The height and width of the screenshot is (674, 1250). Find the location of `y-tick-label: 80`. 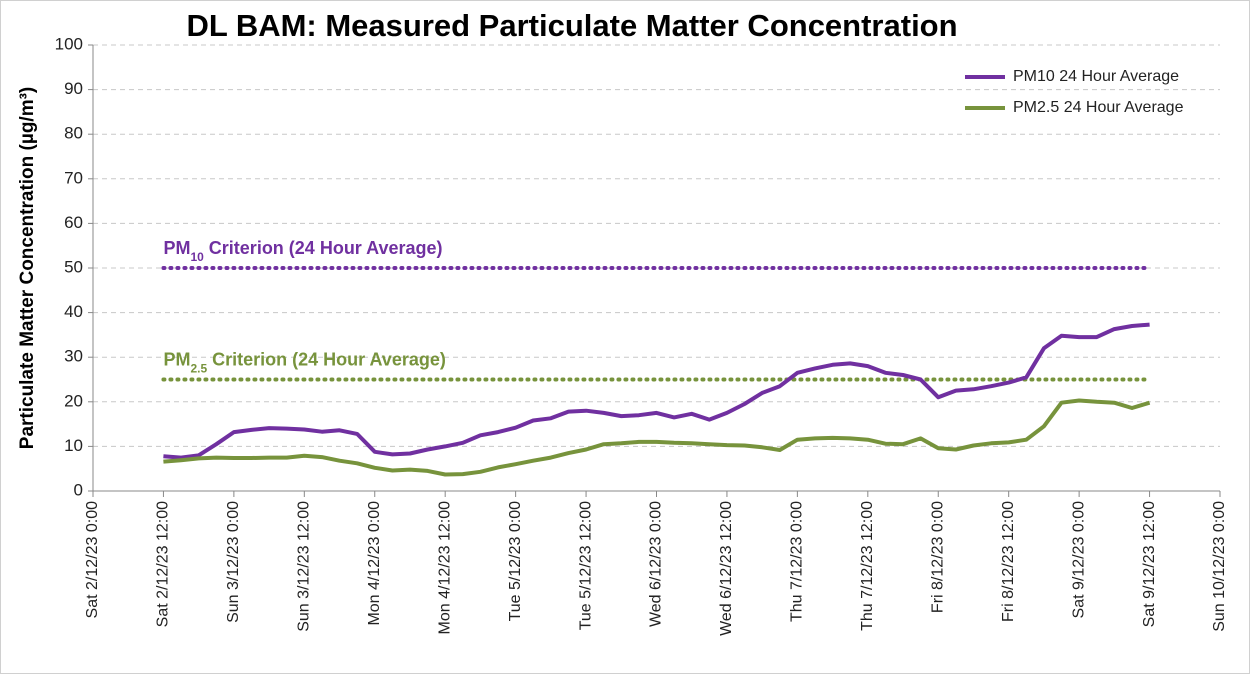

y-tick-label: 80 is located at coordinates (73, 133).